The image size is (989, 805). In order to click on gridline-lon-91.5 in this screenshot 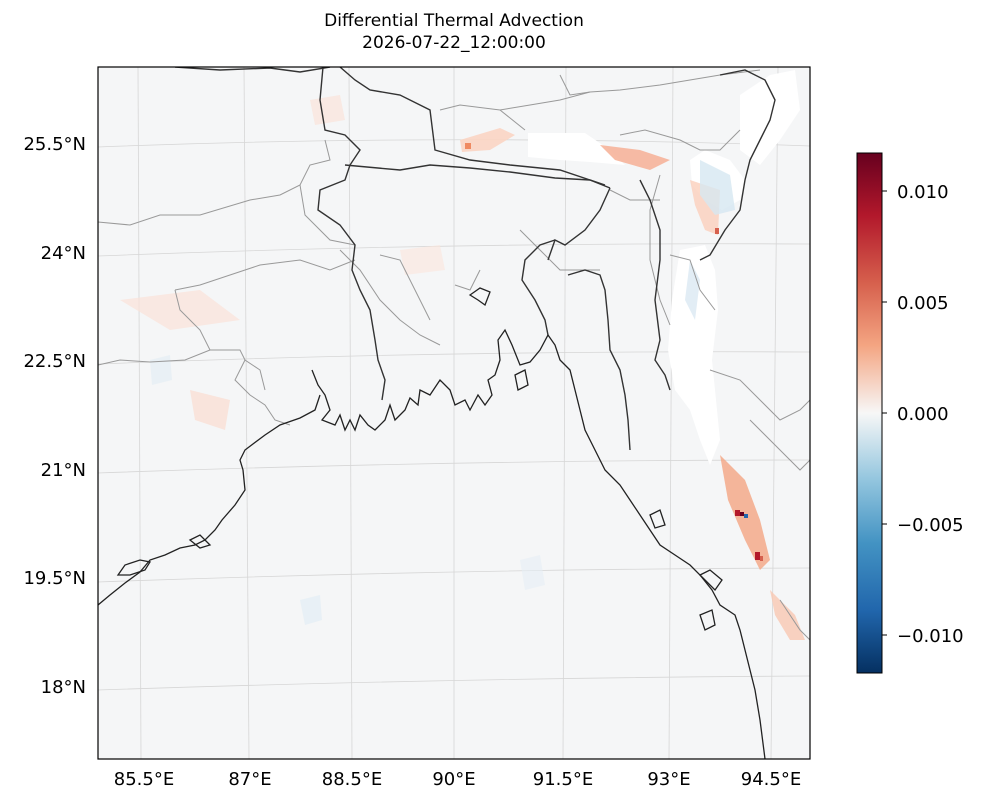, I will do `click(564, 413)`.